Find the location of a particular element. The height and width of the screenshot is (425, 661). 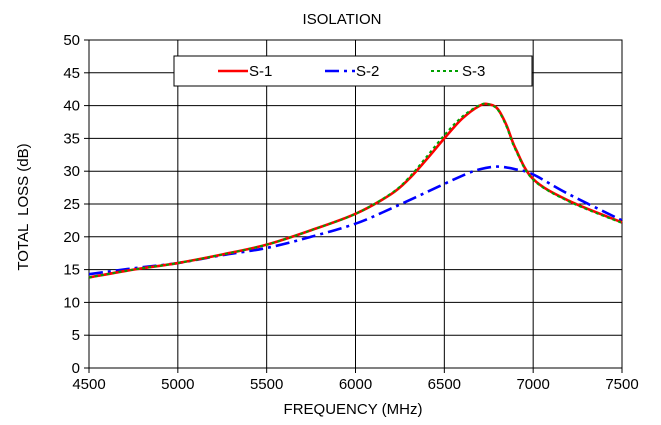

y-axis-title: TOTAL LOSS (dB) is located at coordinates (23, 206).